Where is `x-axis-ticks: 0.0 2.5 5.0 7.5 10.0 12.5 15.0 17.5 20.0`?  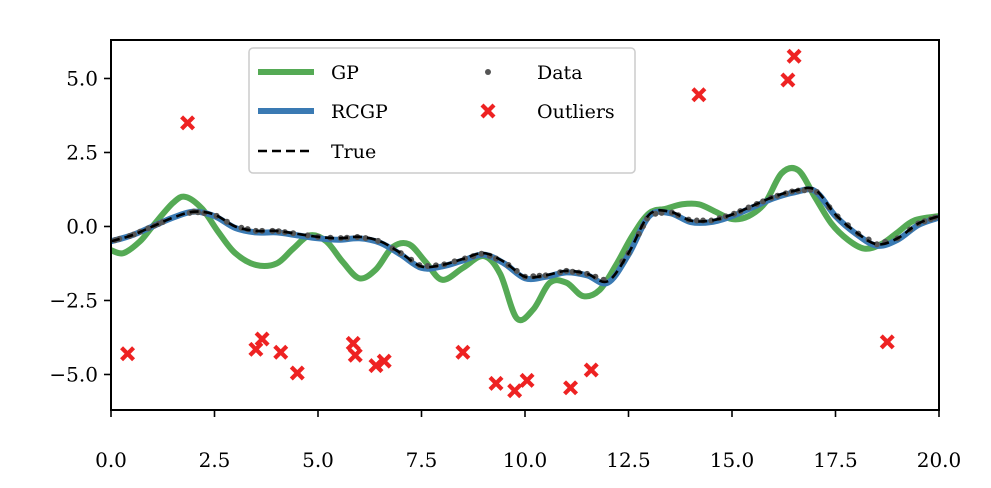 x-axis-ticks: 0.0 2.5 5.0 7.5 10.0 12.5 15.0 17.5 20.0 is located at coordinates (528, 441).